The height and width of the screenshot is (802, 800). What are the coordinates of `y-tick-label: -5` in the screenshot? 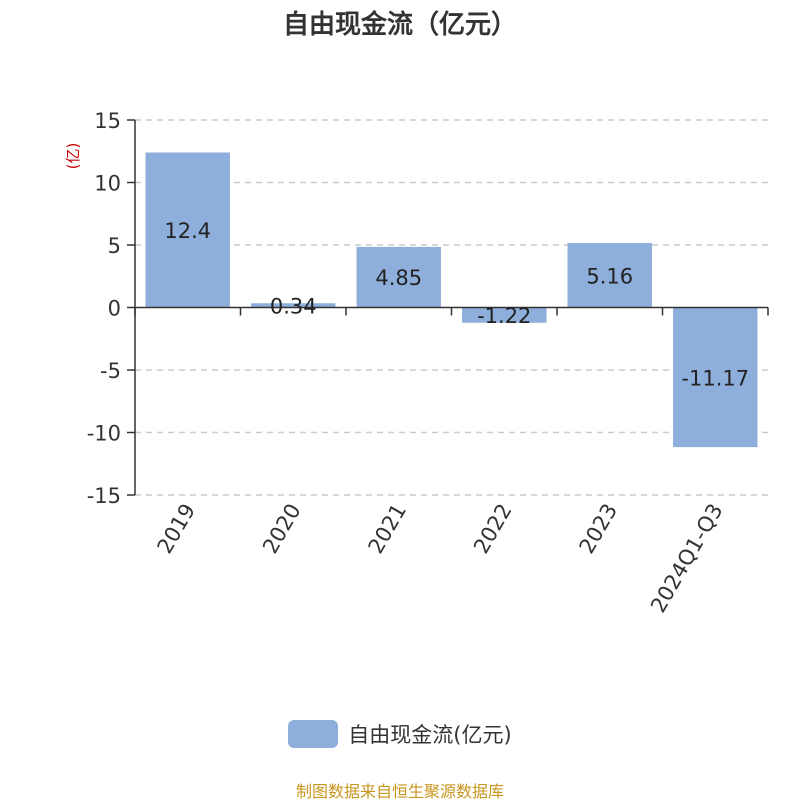 It's located at (110, 371).